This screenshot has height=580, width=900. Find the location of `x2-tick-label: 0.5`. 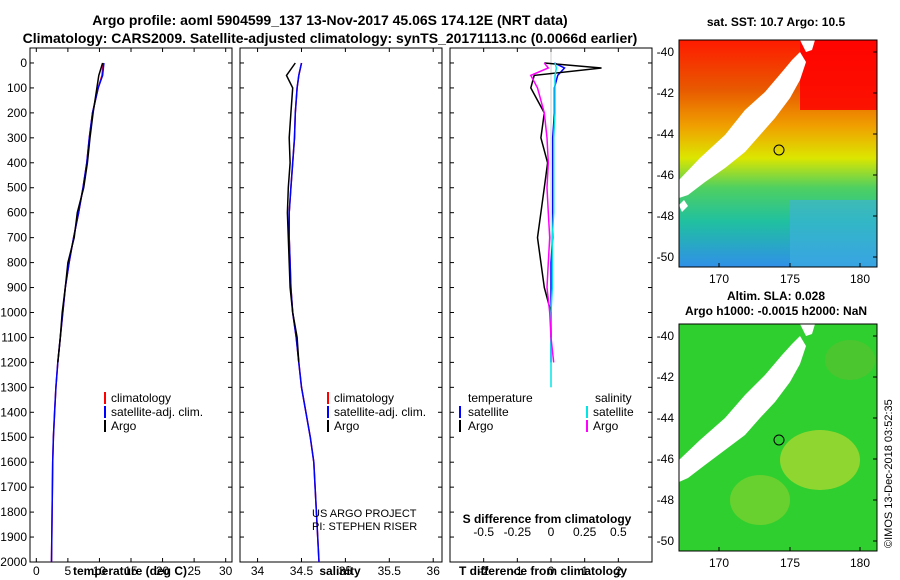

x2-tick-label: 0.5 is located at coordinates (618, 532).